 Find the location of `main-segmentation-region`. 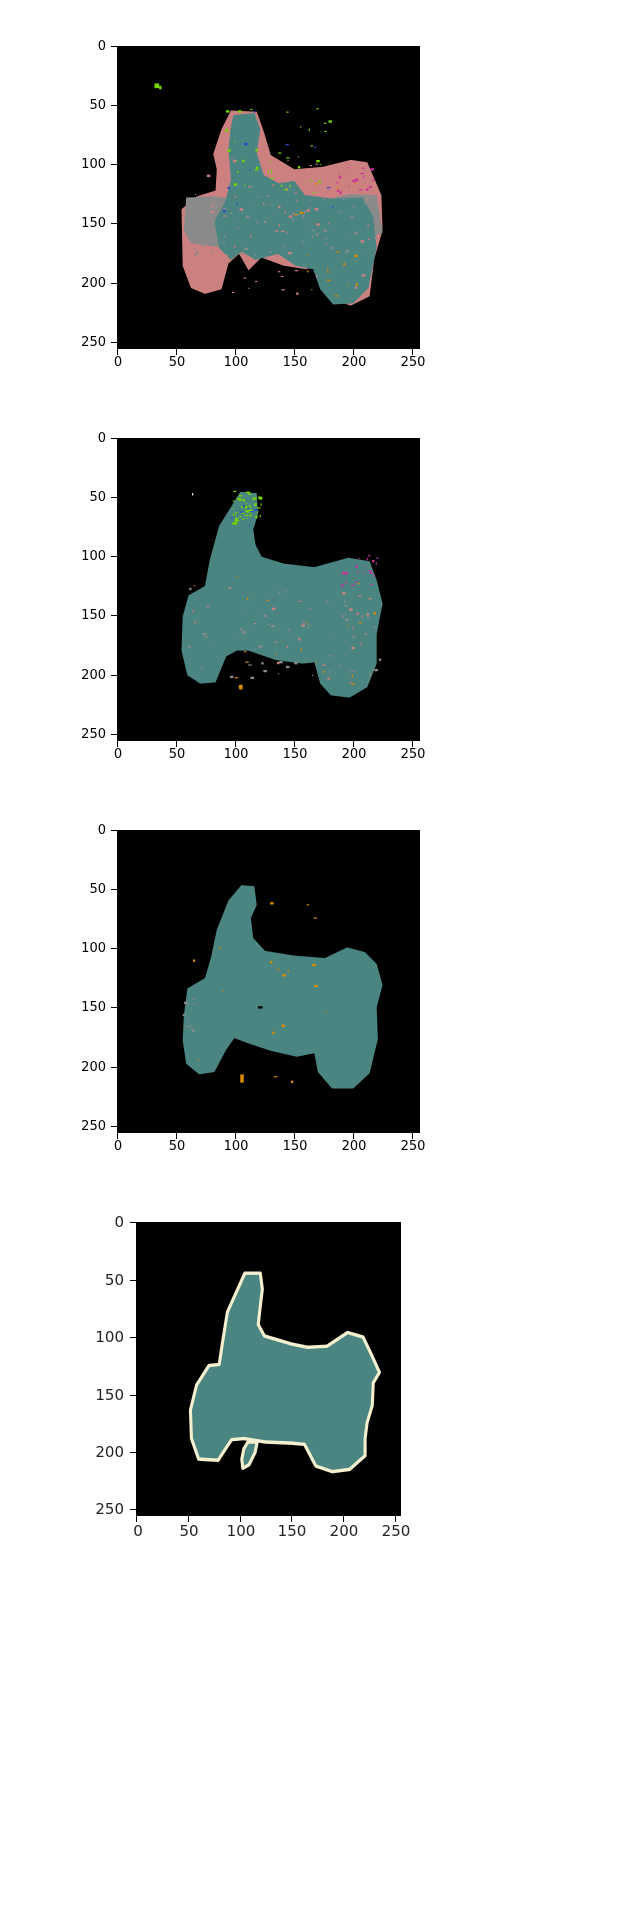

main-segmentation-region is located at coordinates (282, 987).